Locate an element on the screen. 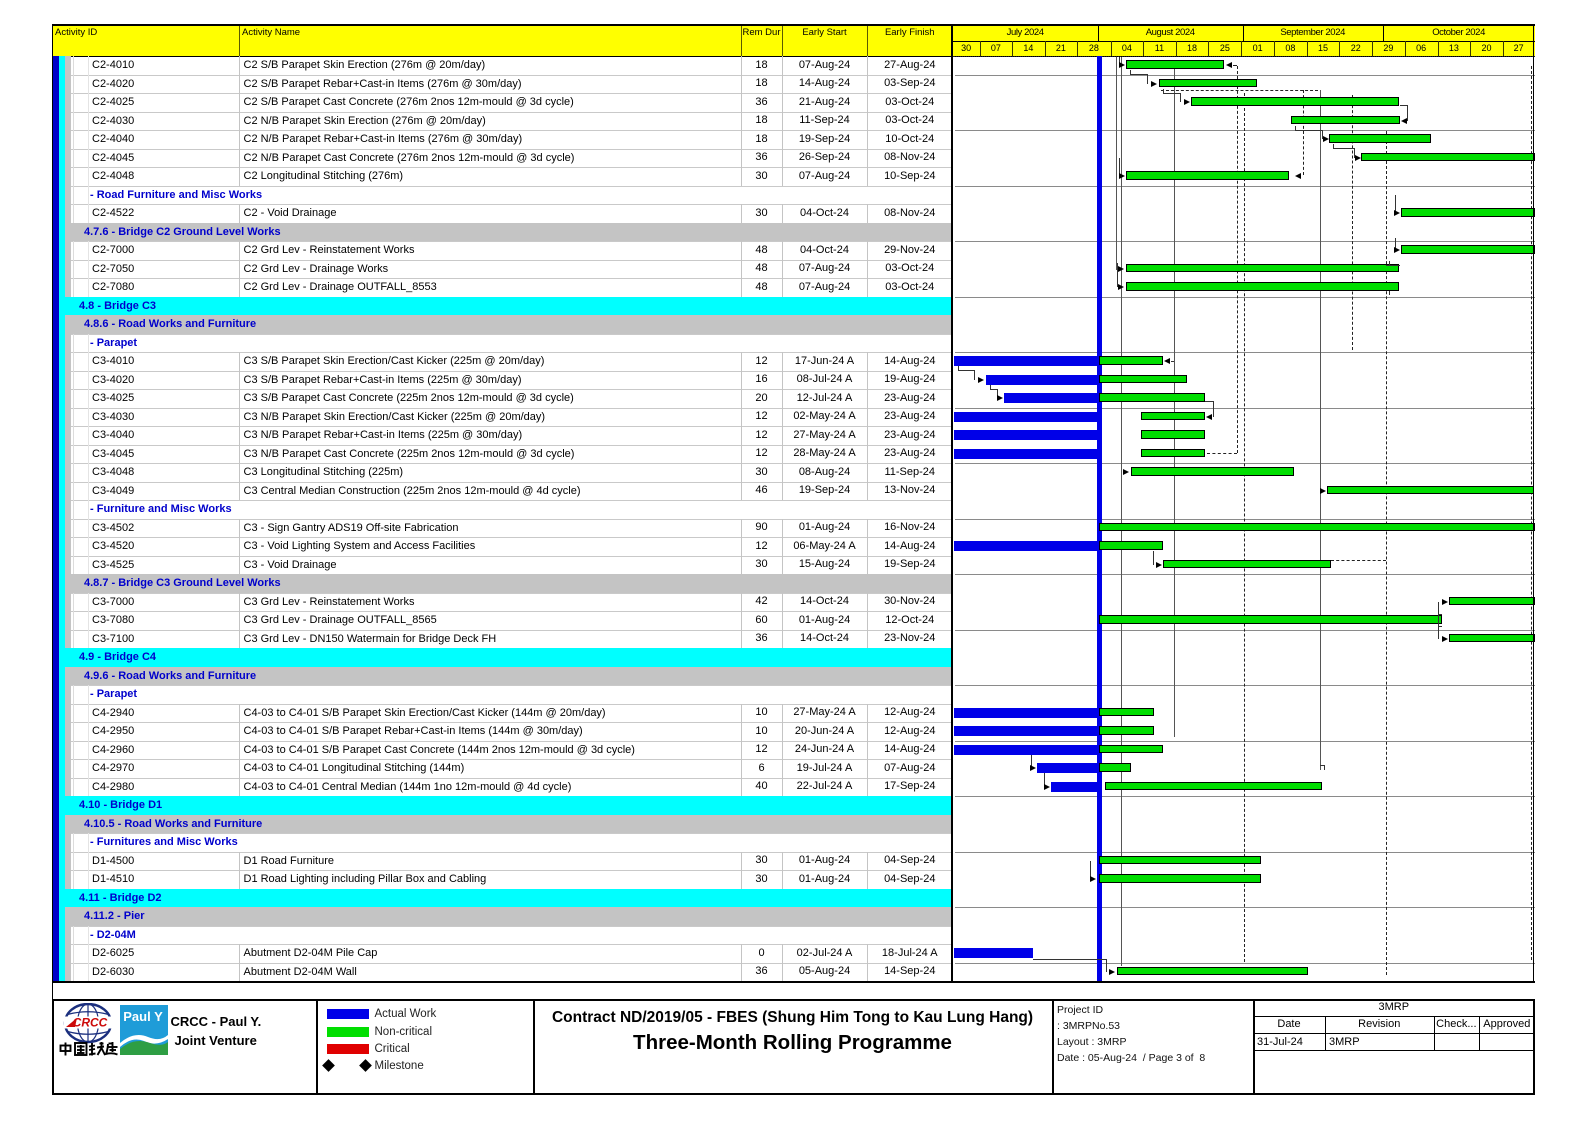  svg-text: CRCC is located at coordinates (90, 1023).